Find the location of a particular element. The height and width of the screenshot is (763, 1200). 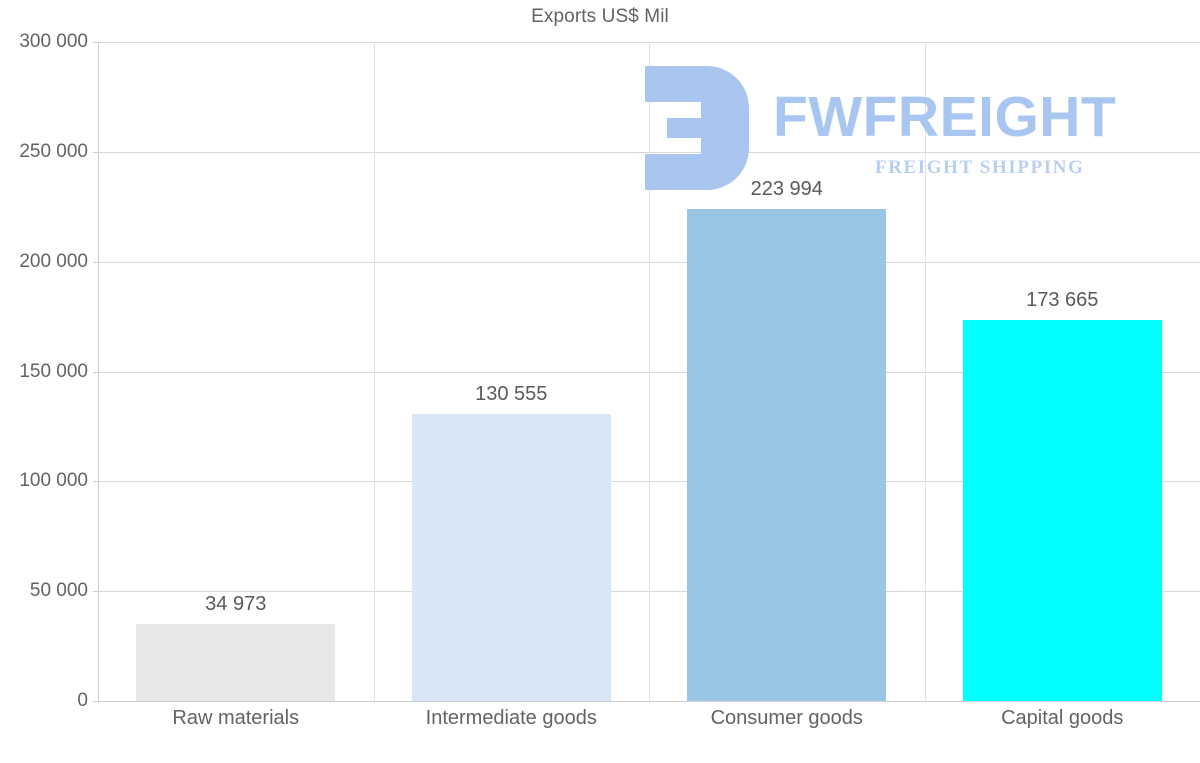

y-axis-tick-label: 250 000 is located at coordinates (53, 151).